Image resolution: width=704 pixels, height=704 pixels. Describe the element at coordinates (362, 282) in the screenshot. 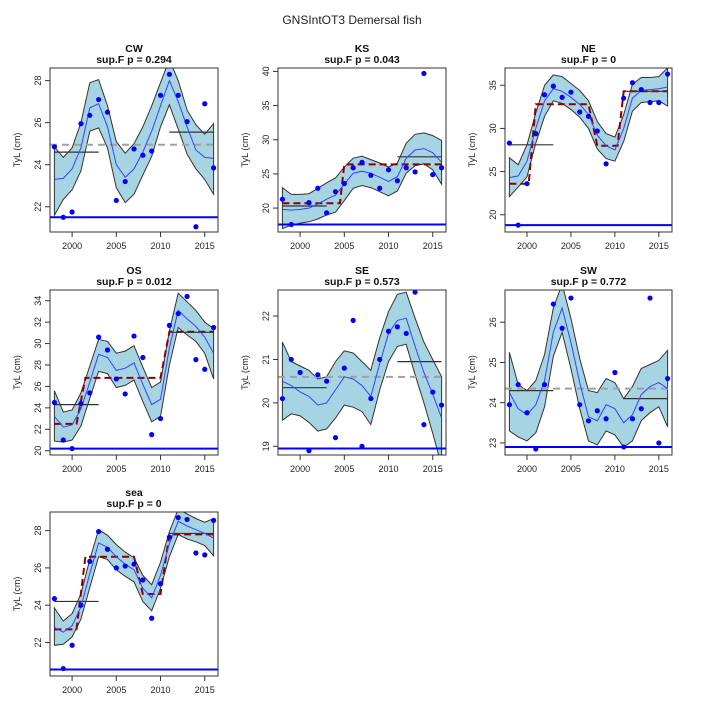

I see `panel-subtitle: sup.F p = 0.573` at that location.